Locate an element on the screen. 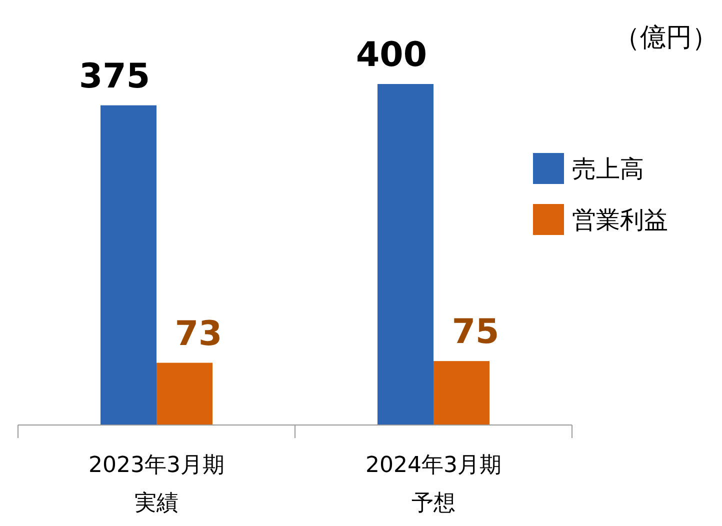 This screenshot has width=722, height=526. legend-label: 営業利益 is located at coordinates (620, 220).